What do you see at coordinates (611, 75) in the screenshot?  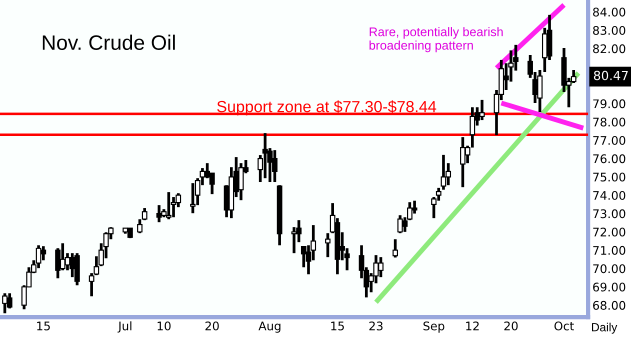 I see `annotation: 80.47` at bounding box center [611, 75].